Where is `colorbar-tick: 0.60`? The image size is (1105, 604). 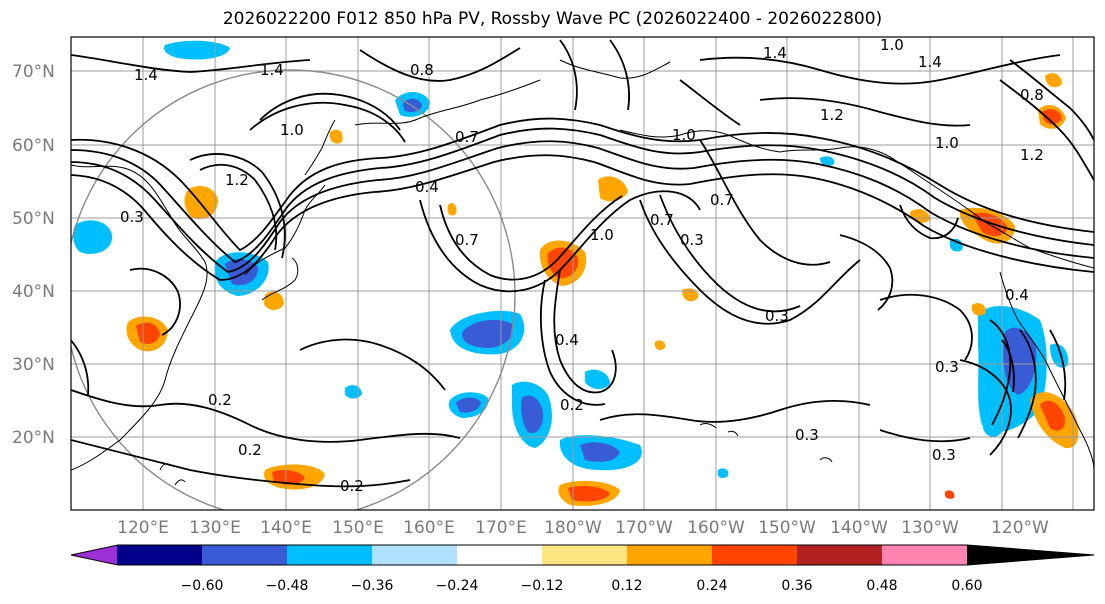 colorbar-tick: 0.60 is located at coordinates (966, 586).